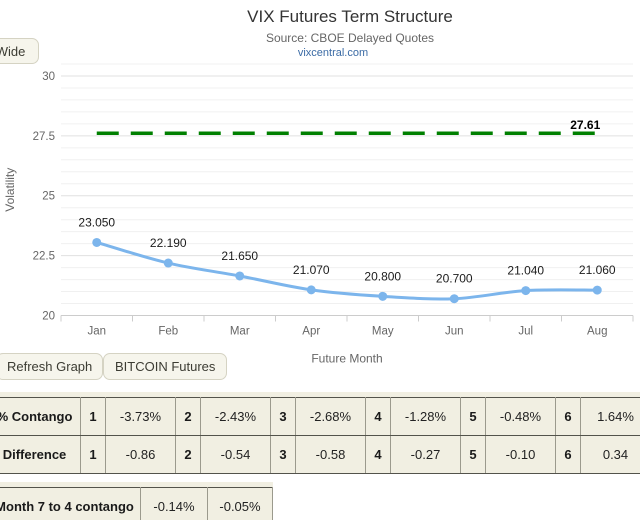  Describe the element at coordinates (610, 454) in the screenshot. I see `difference-value-cell: 0.34` at that location.